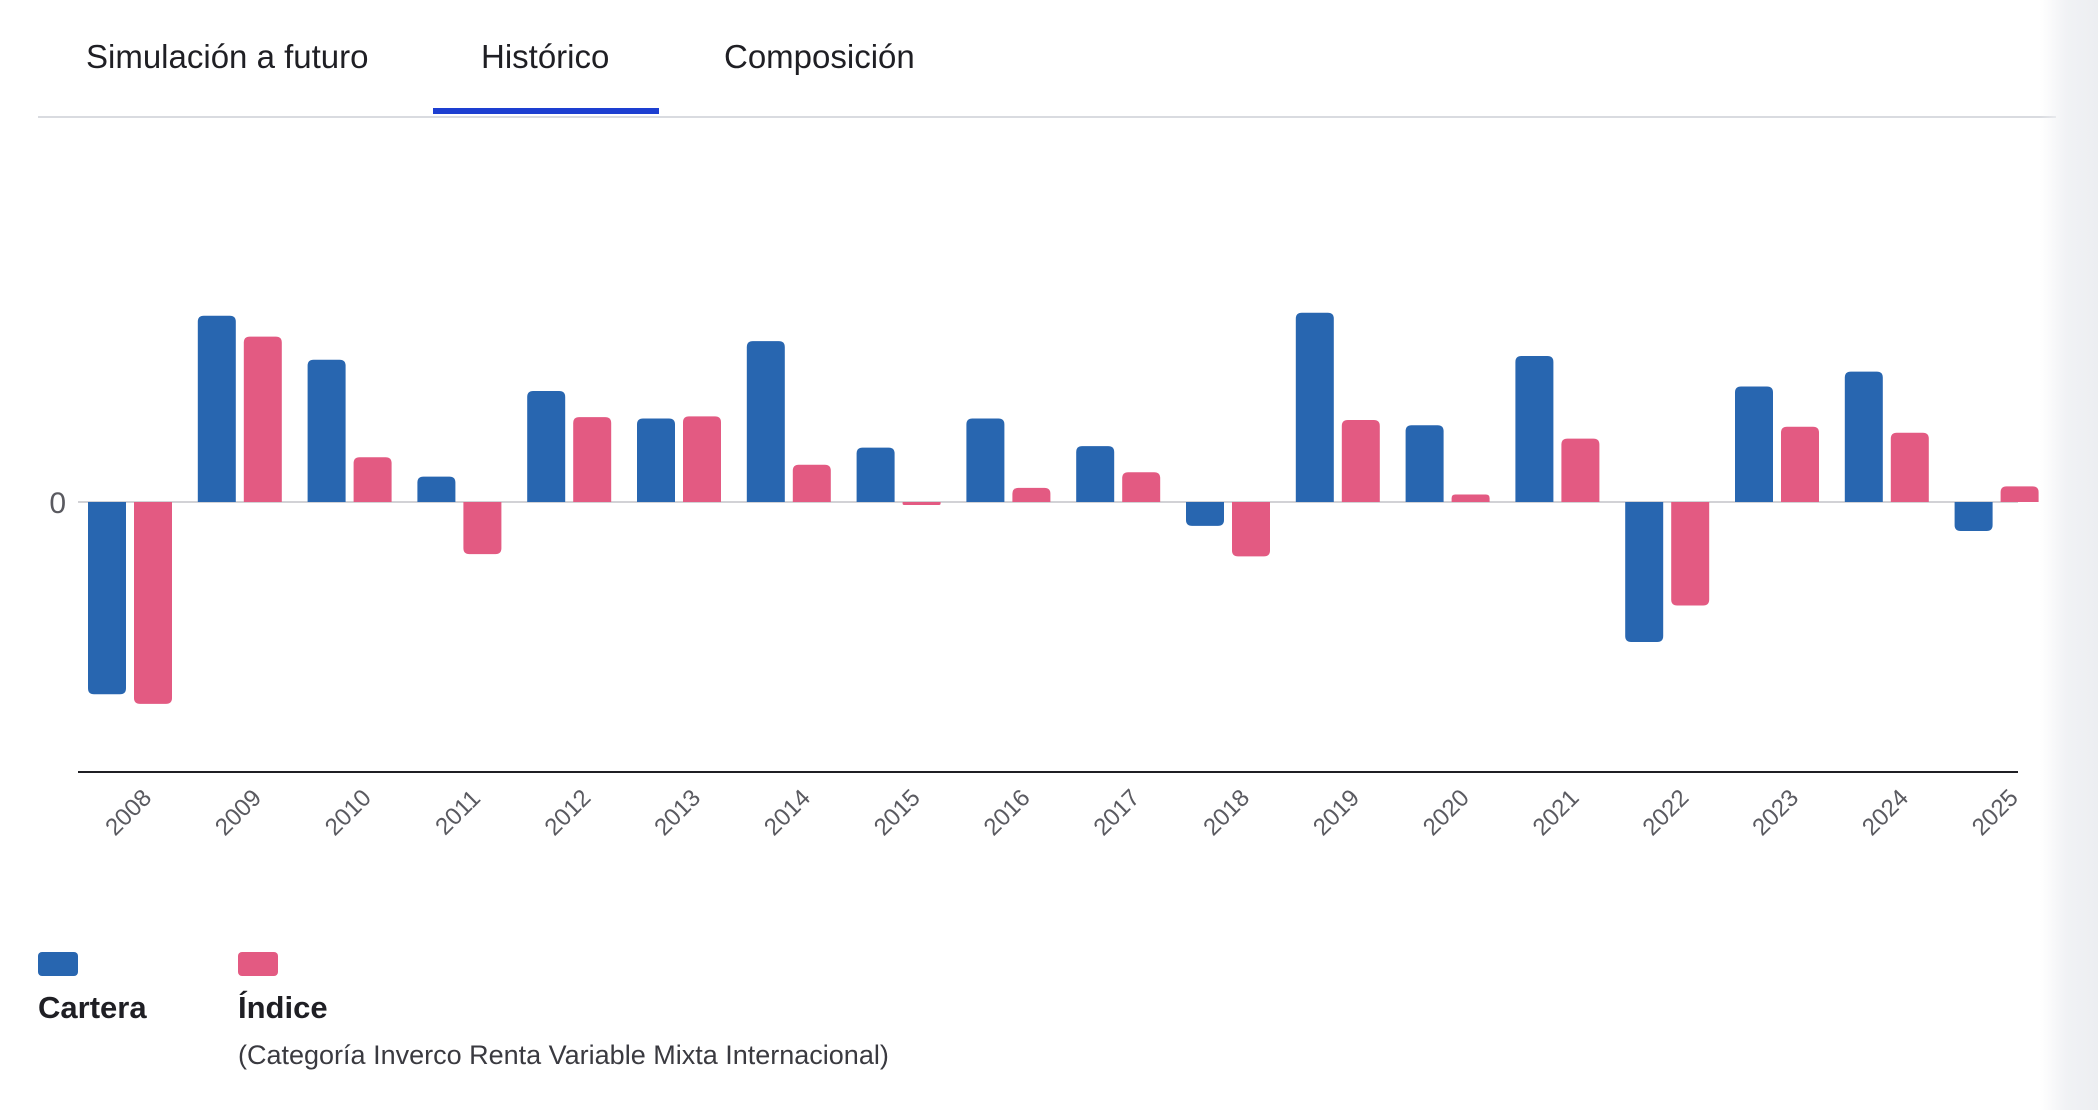  I want to click on bar-cartera-2009, so click(216, 408).